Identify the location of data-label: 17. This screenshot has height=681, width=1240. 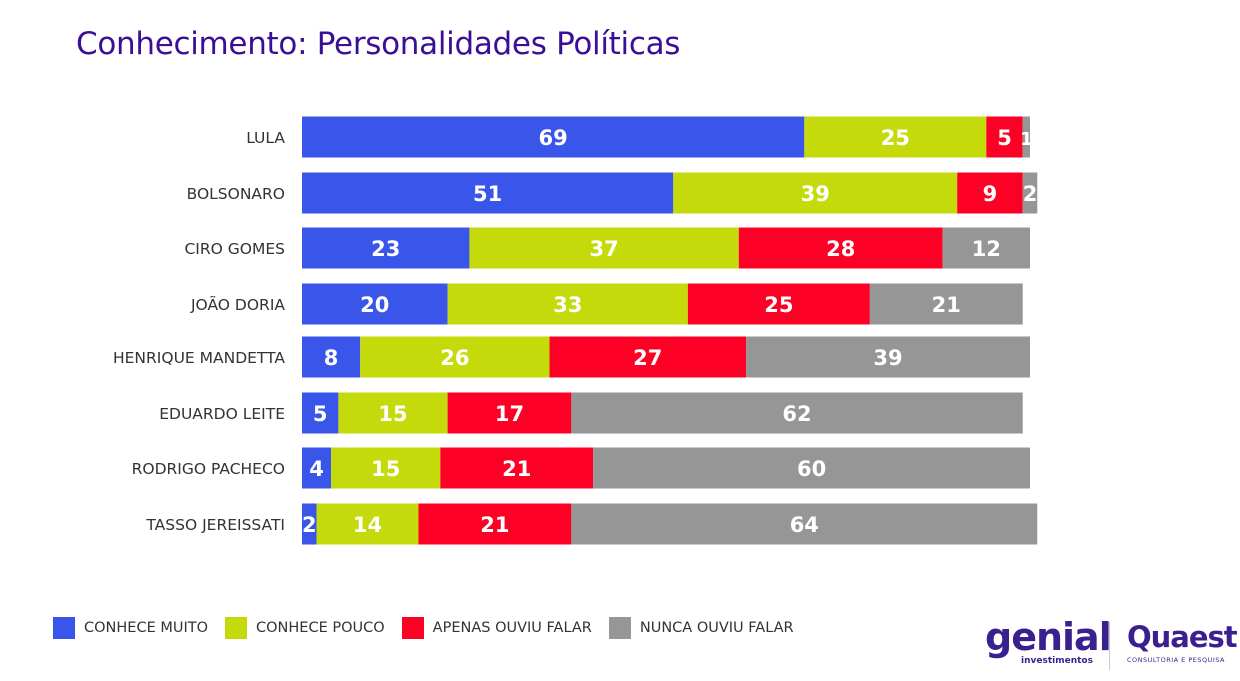
(509, 414).